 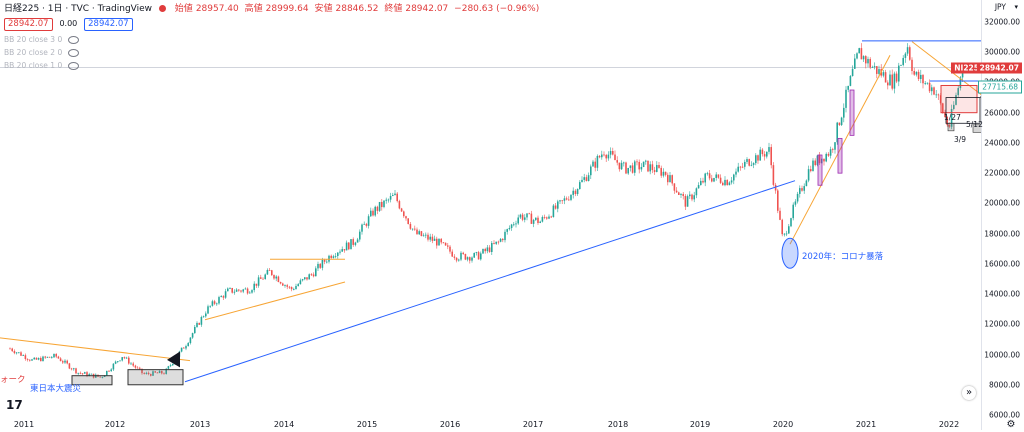 I want to click on buy-price-box: 28942.07, so click(x=108, y=24).